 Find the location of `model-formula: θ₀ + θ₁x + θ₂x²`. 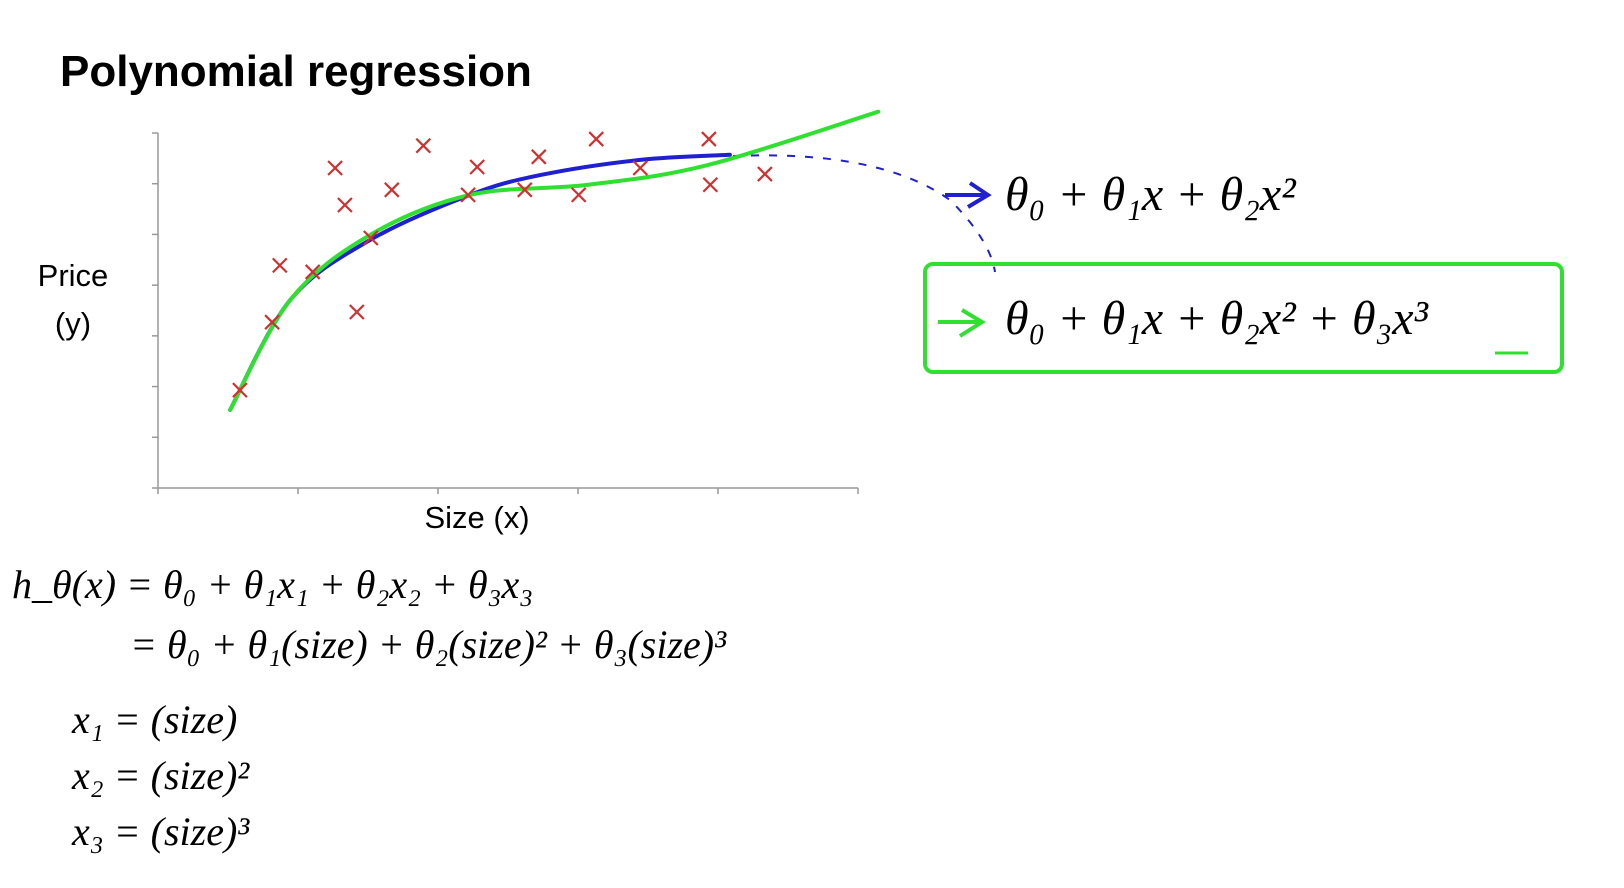

model-formula: θ₀ + θ₁x + θ₂x² is located at coordinates (1151, 194).